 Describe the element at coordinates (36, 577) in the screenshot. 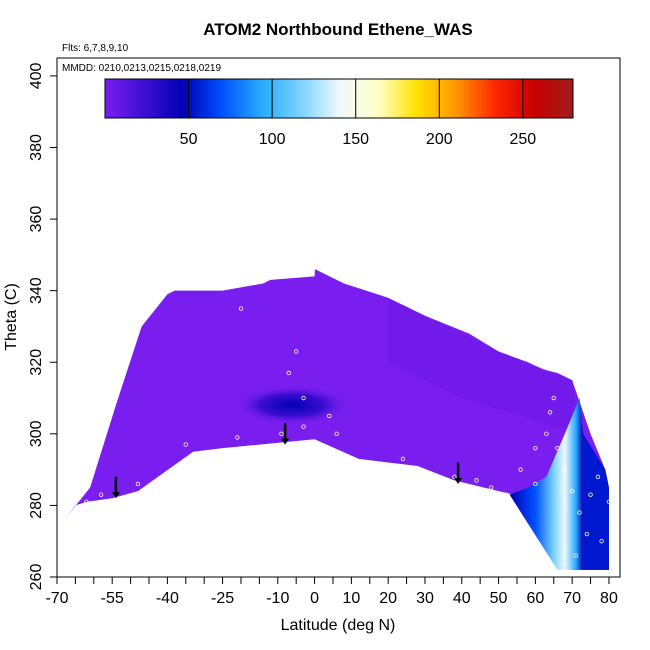

I see `y-tick-label: 260` at that location.